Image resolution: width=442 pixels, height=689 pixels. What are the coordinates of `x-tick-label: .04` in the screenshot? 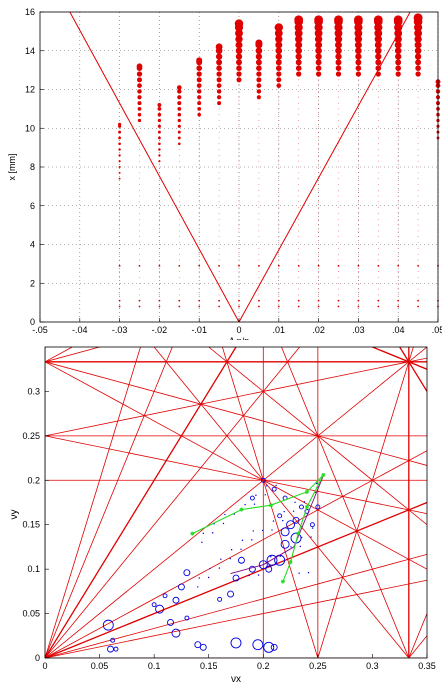 It's located at (398, 330).